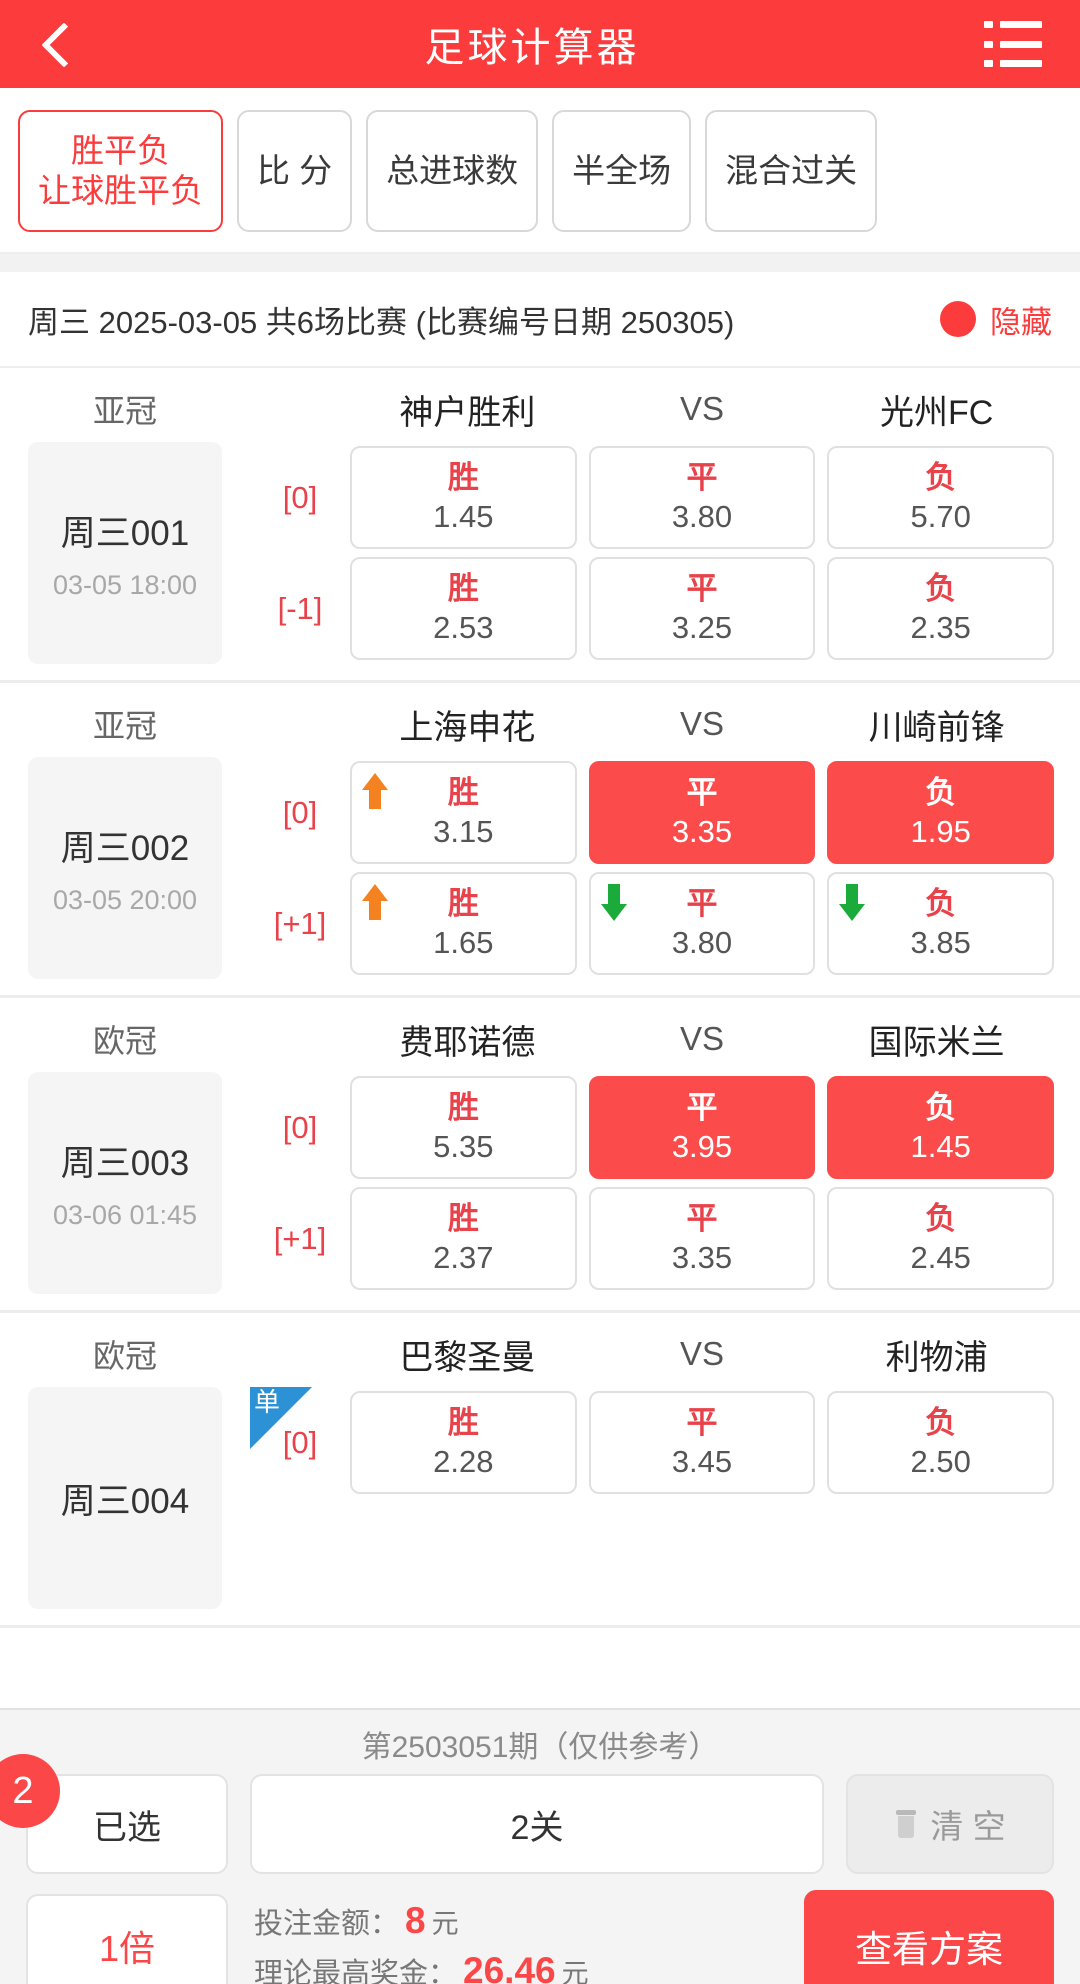  What do you see at coordinates (463, 608) in the screenshot?
I see `odds-cell: 胜 2.53` at bounding box center [463, 608].